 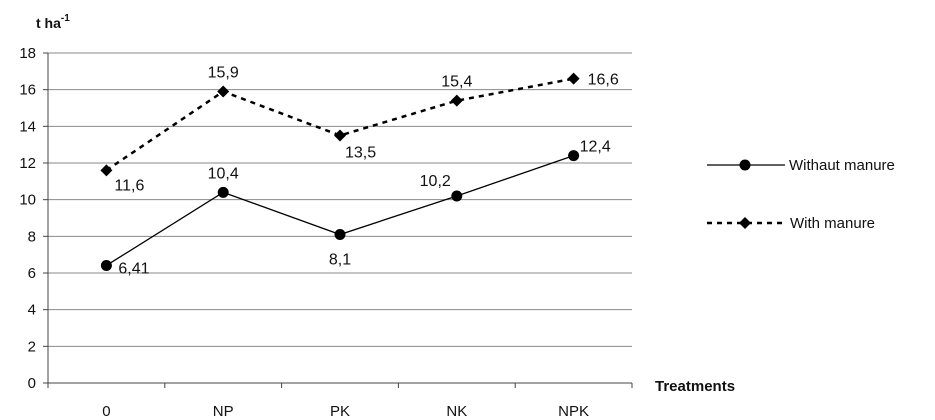 What do you see at coordinates (801, 194) in the screenshot?
I see `legend: Withaut manure With manure` at bounding box center [801, 194].